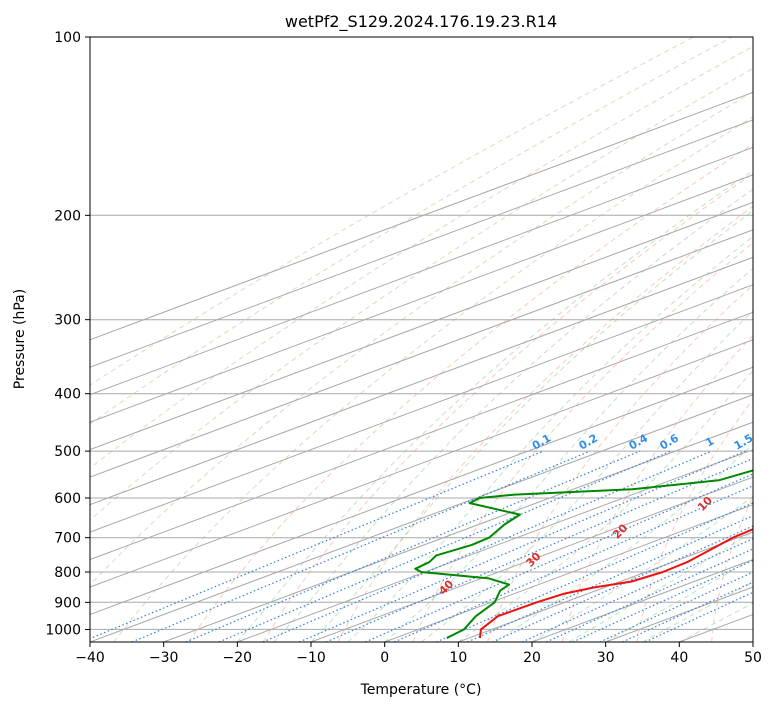  Describe the element at coordinates (67, 216) in the screenshot. I see `y-tick-label: 200` at that location.